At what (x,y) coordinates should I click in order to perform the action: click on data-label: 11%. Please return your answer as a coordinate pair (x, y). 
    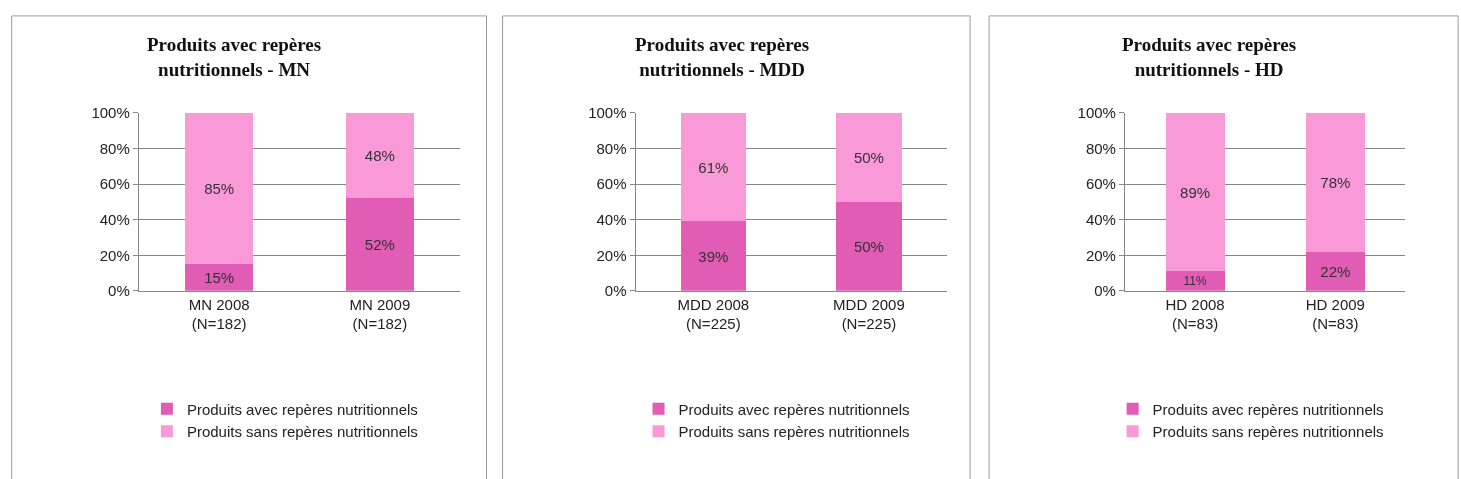
    Looking at the image, I should click on (1195, 281).